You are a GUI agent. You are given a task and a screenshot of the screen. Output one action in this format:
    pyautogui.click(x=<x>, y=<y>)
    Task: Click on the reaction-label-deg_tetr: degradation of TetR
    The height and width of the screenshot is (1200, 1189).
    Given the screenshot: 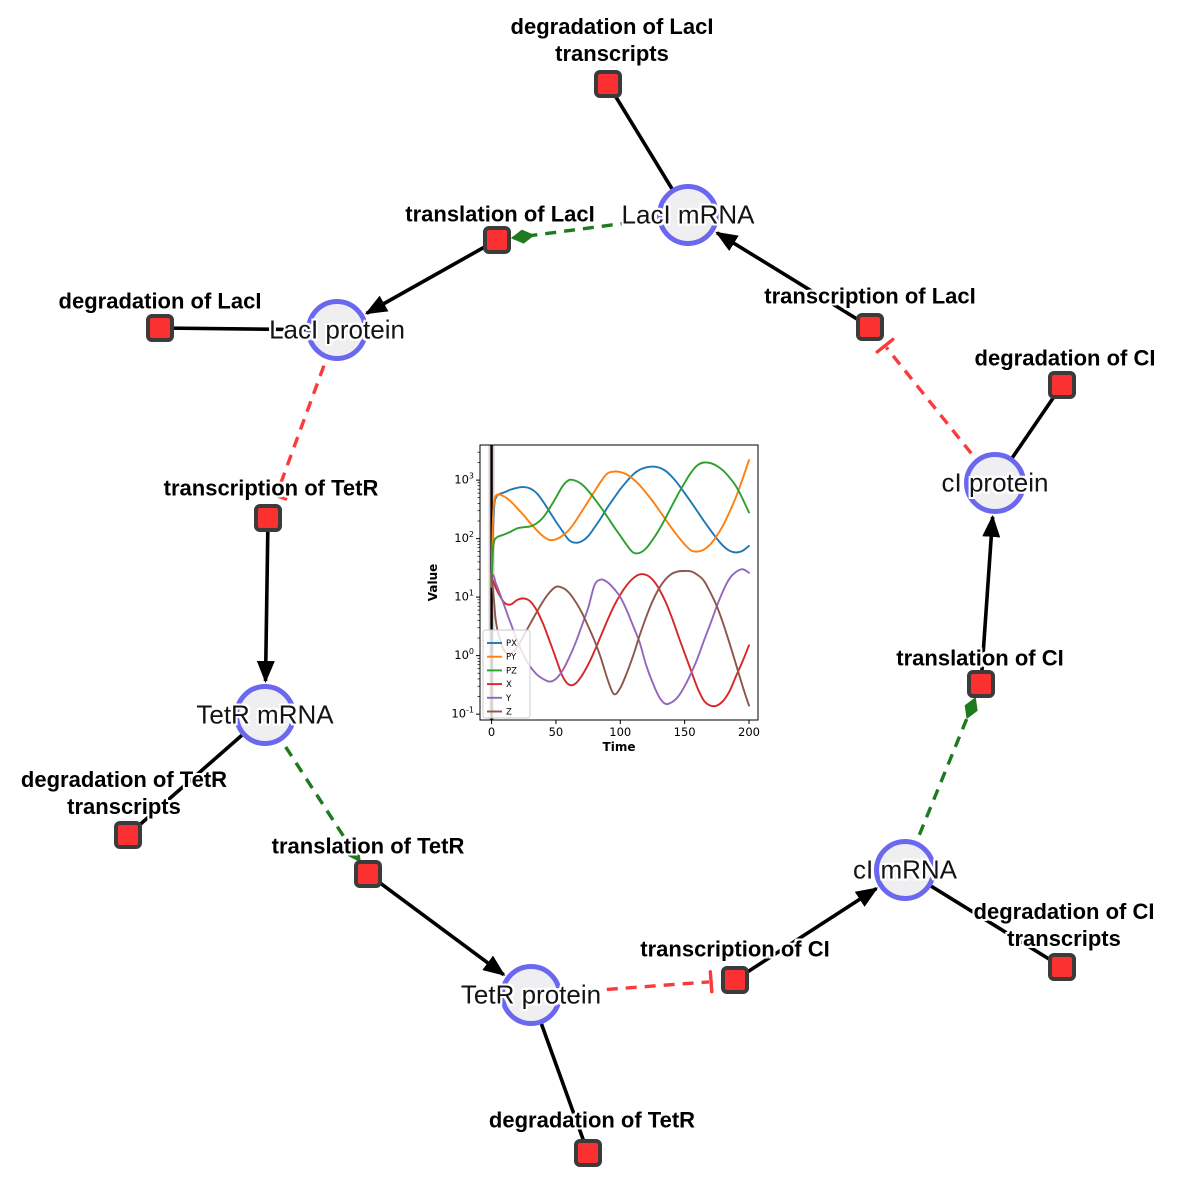 What is the action you would take?
    pyautogui.click(x=592, y=1120)
    